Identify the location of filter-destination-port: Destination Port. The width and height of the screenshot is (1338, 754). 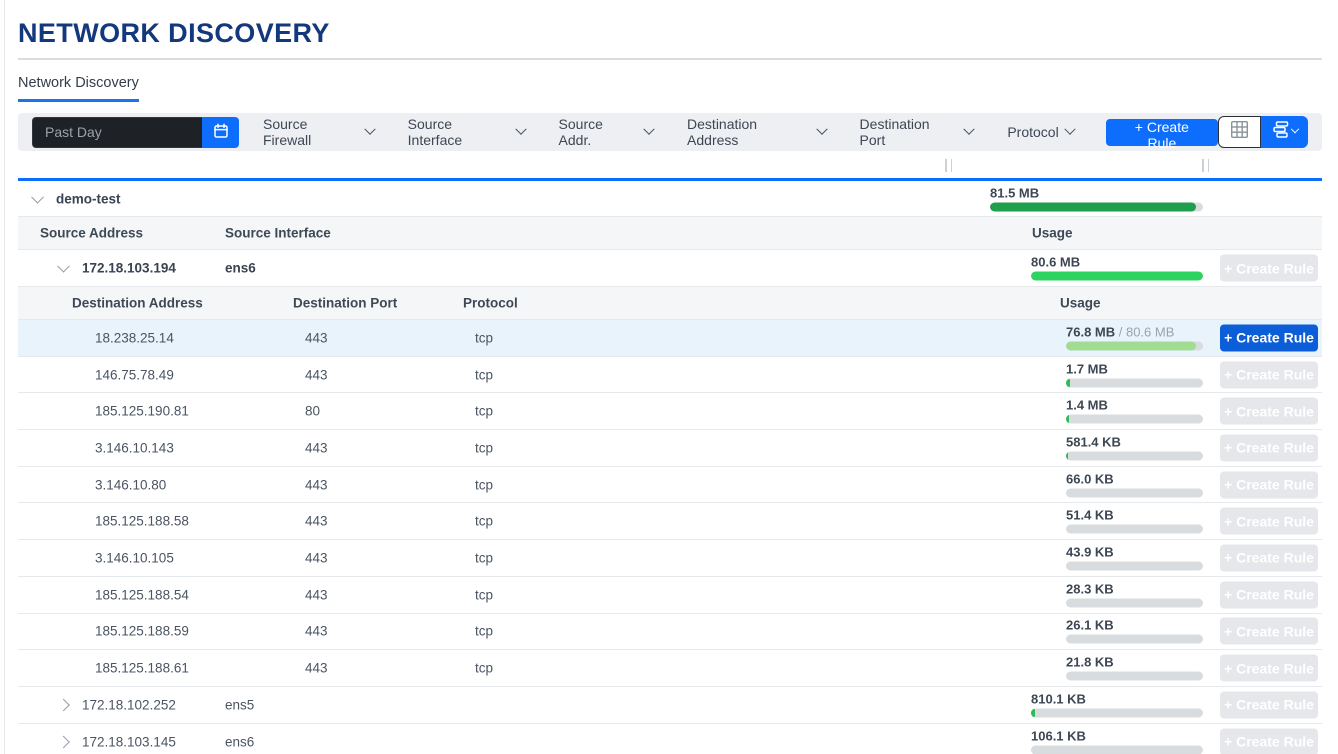
(917, 132).